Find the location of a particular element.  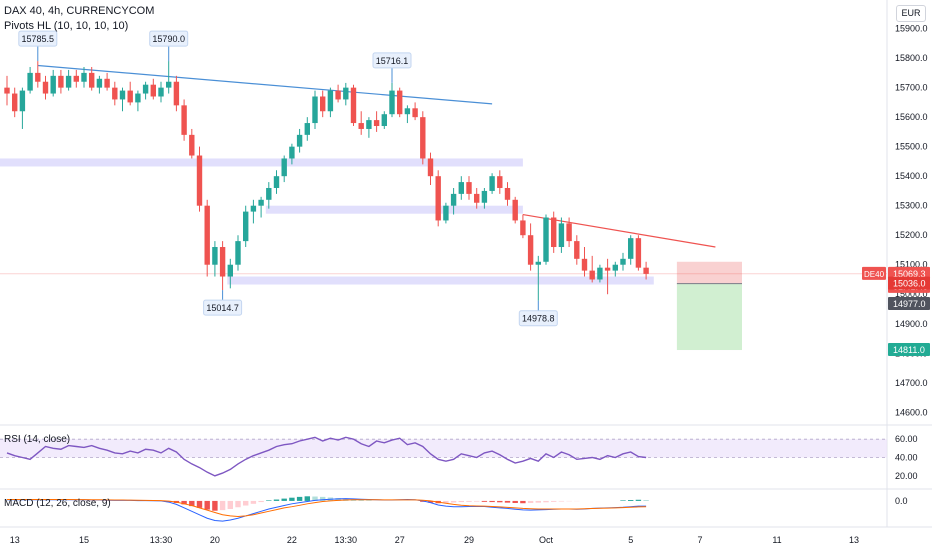

symbol-tag-label: DE40 is located at coordinates (874, 274).